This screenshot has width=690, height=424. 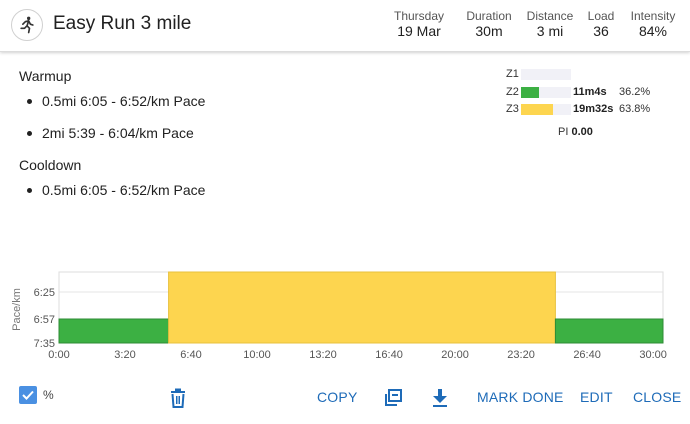 What do you see at coordinates (393, 398) in the screenshot?
I see `duplicate-icon` at bounding box center [393, 398].